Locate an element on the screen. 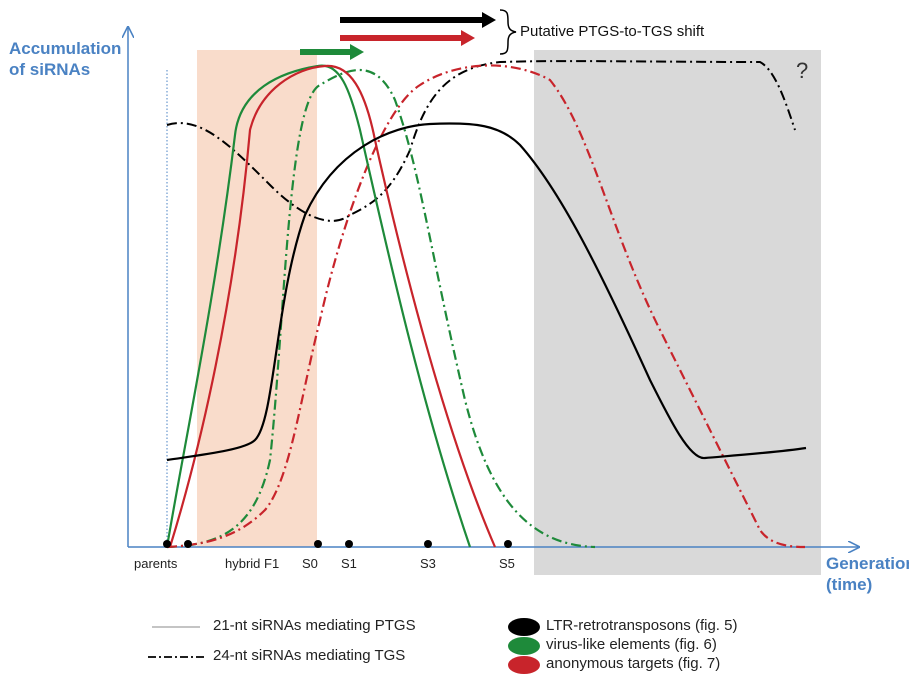  y-axis-title: Accumulation of siRNAs is located at coordinates (65, 59).